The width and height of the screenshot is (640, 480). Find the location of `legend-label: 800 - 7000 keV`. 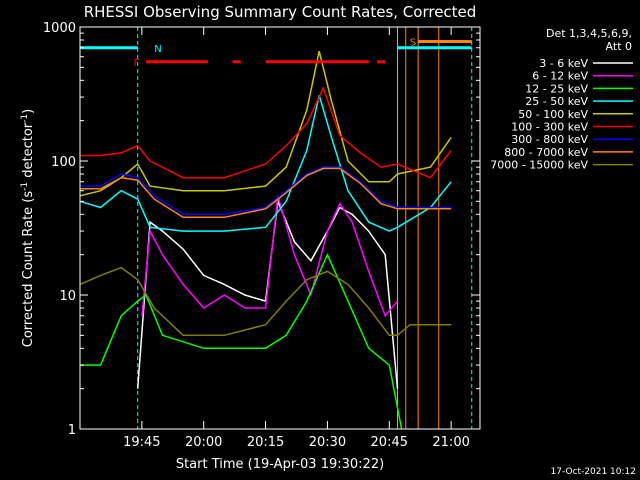

legend-label: 800 - 7000 keV is located at coordinates (546, 152).